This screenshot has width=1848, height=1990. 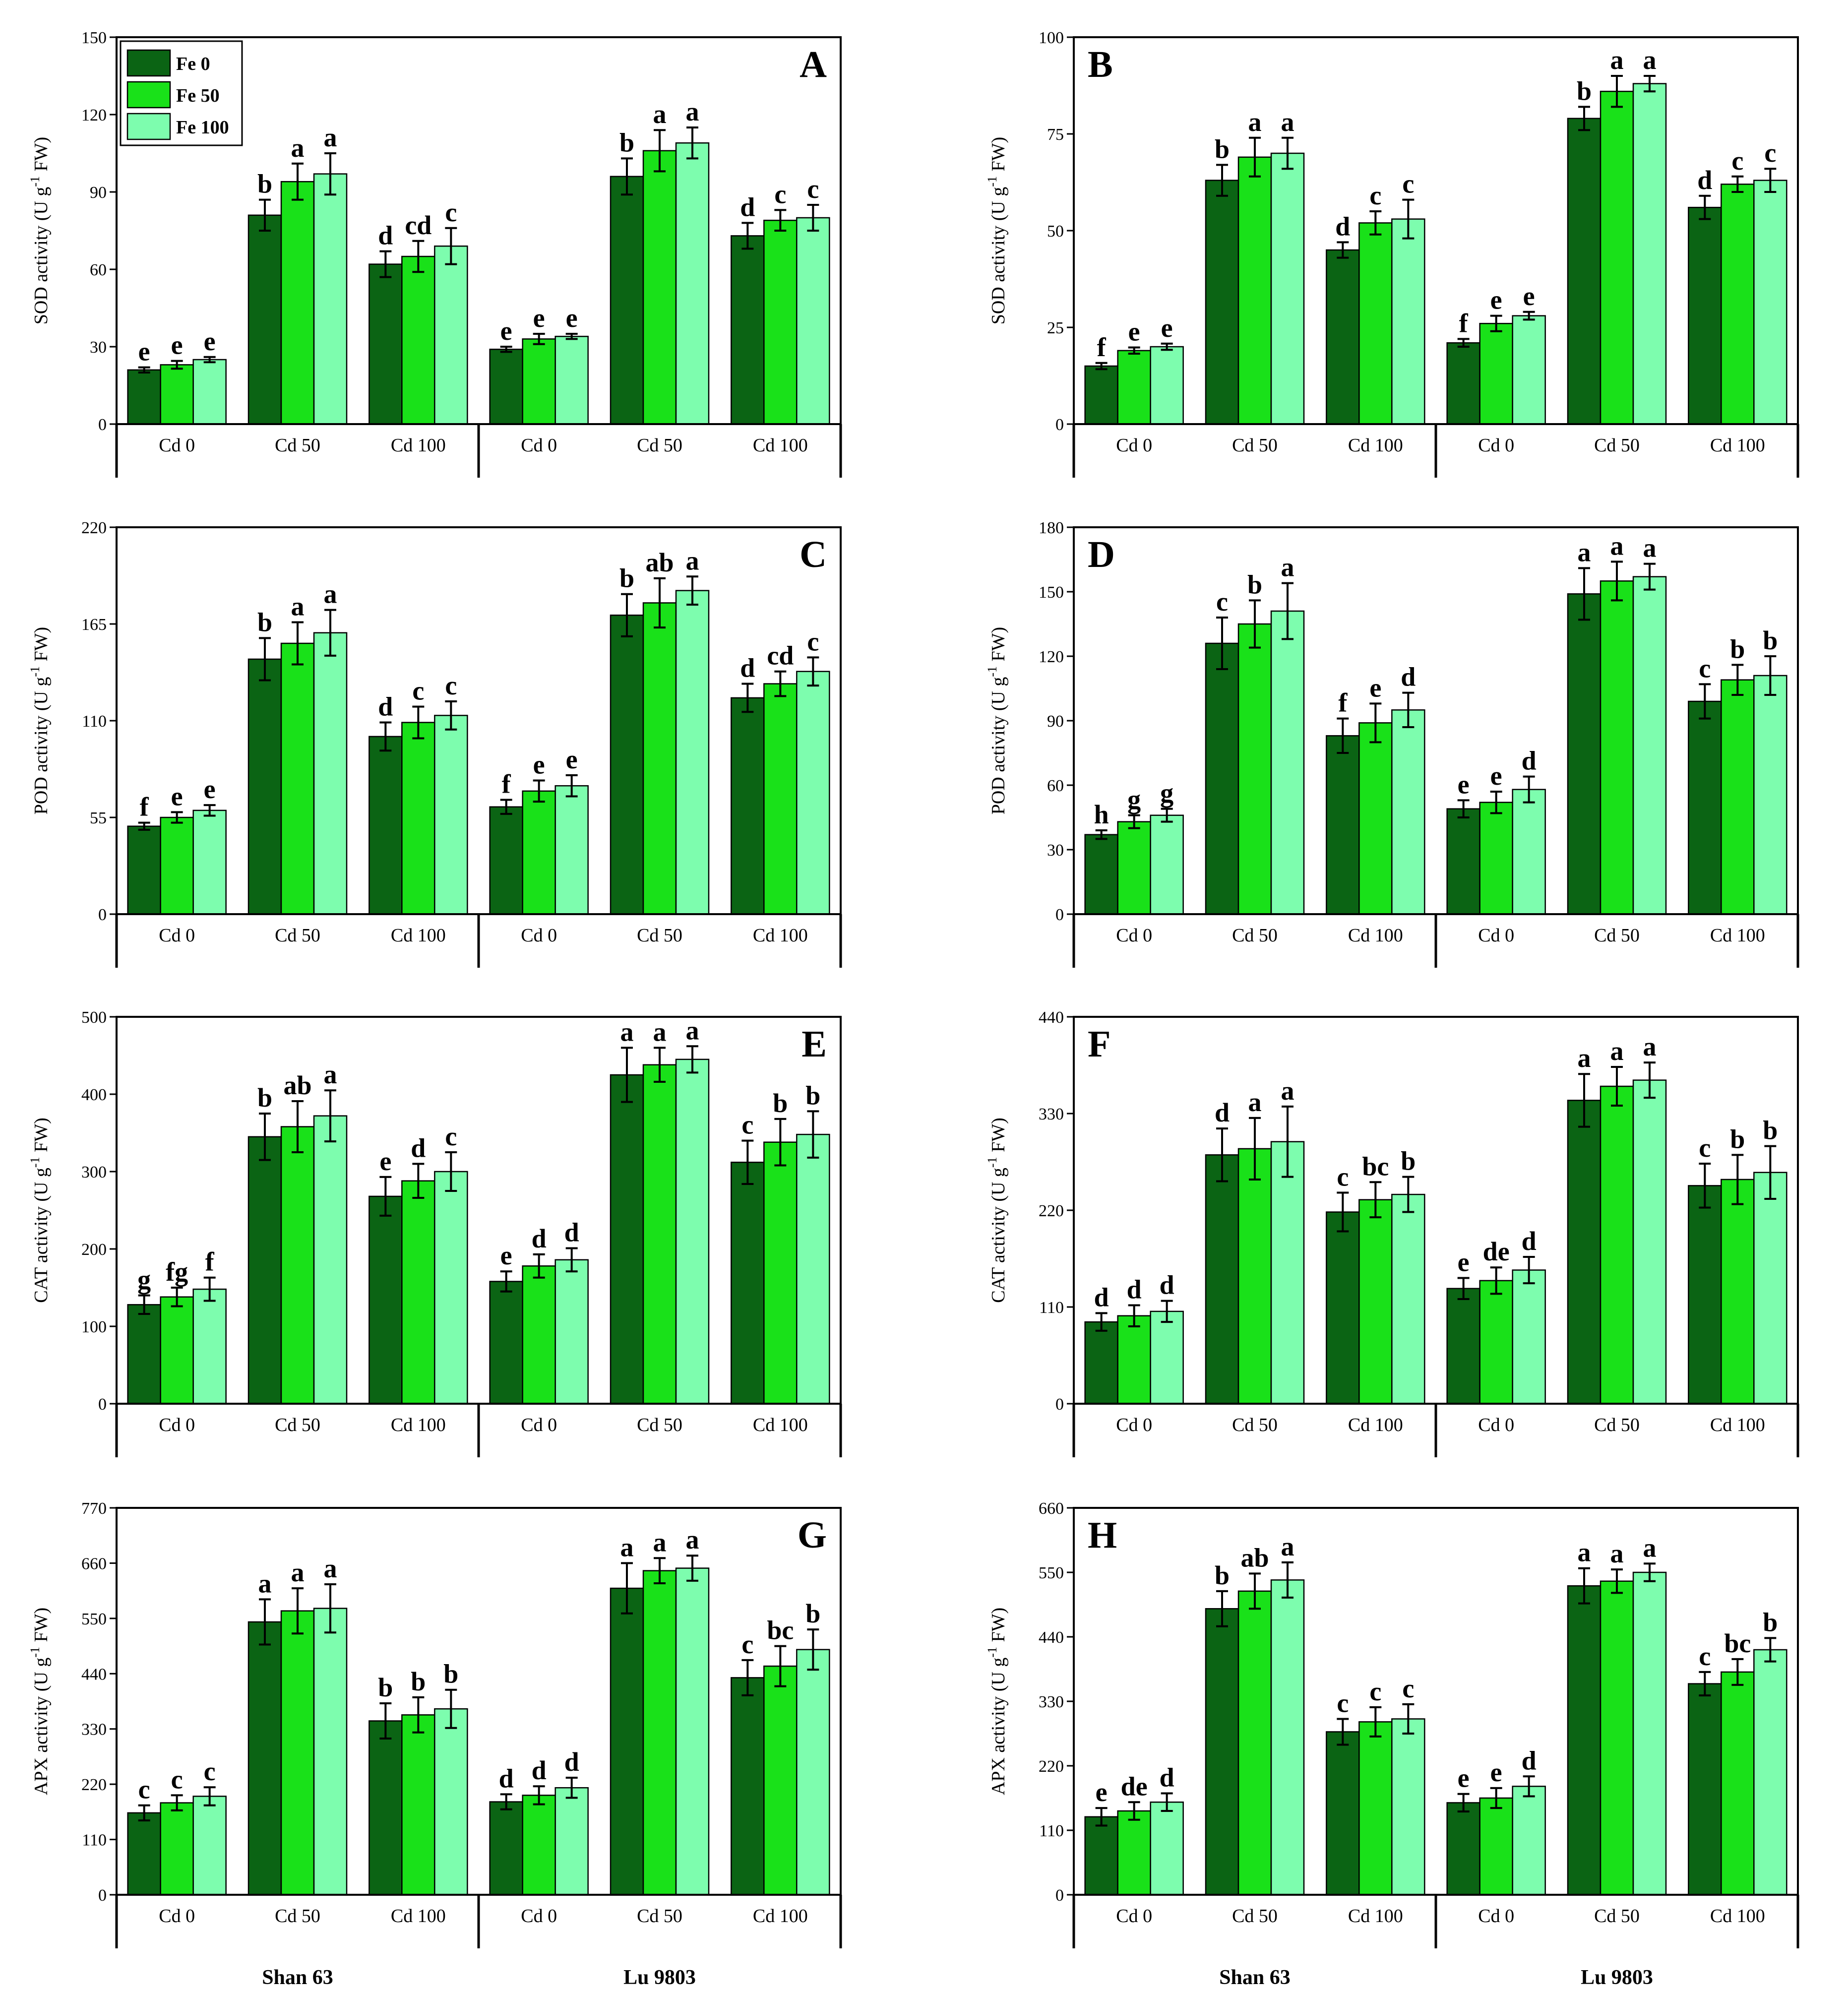 I want to click on y-tick-label: 120, so click(x=1051, y=657).